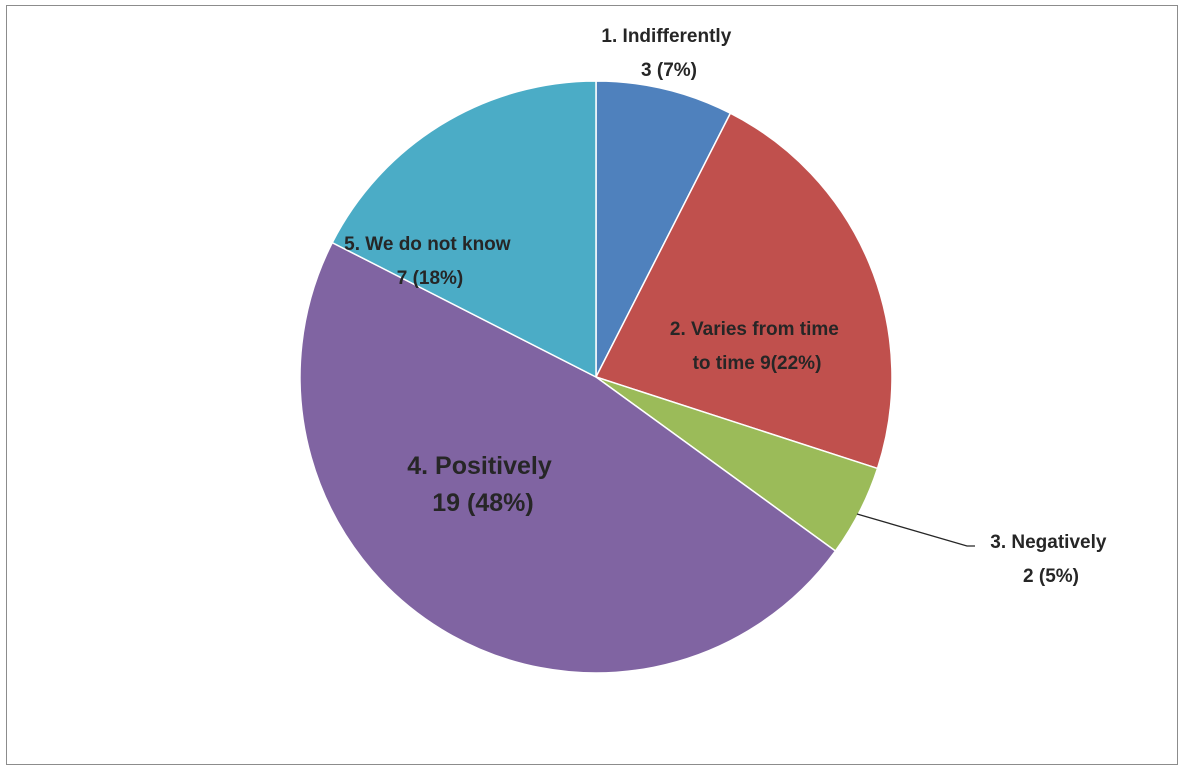 The image size is (1180, 765). I want to click on data-label-unknown-value: 7 (18%), so click(430, 278).